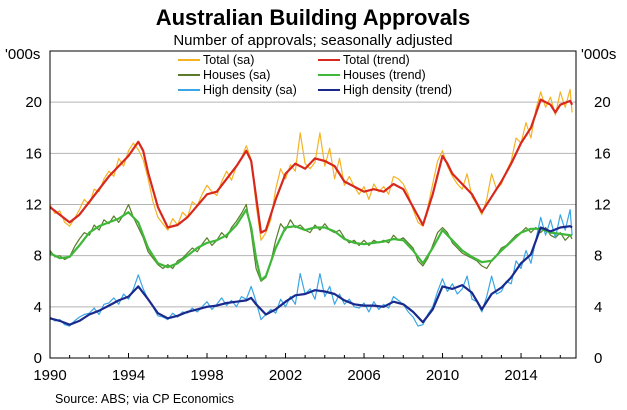  Describe the element at coordinates (602, 102) in the screenshot. I see `y-tick-label-right: 20` at that location.